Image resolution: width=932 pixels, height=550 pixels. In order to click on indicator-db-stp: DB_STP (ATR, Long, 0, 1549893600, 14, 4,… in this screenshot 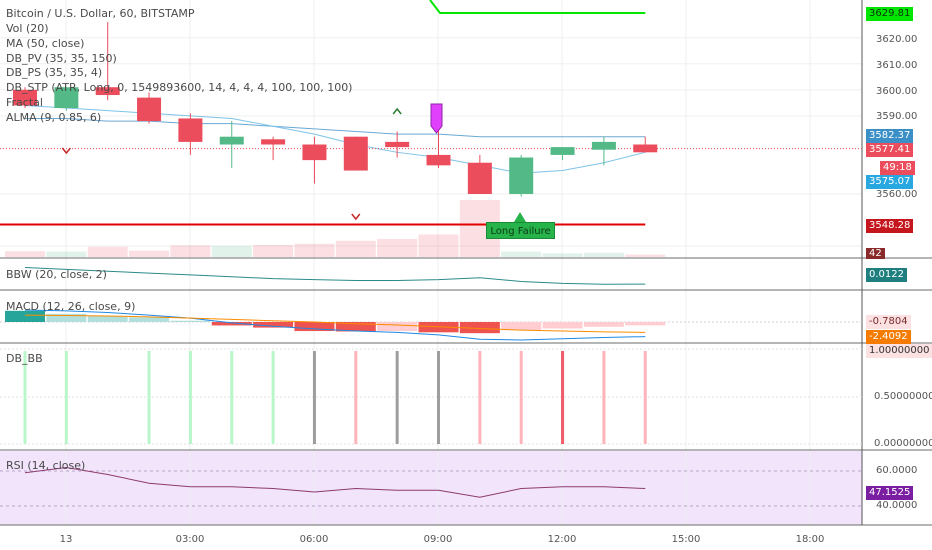, I will do `click(179, 87)`.